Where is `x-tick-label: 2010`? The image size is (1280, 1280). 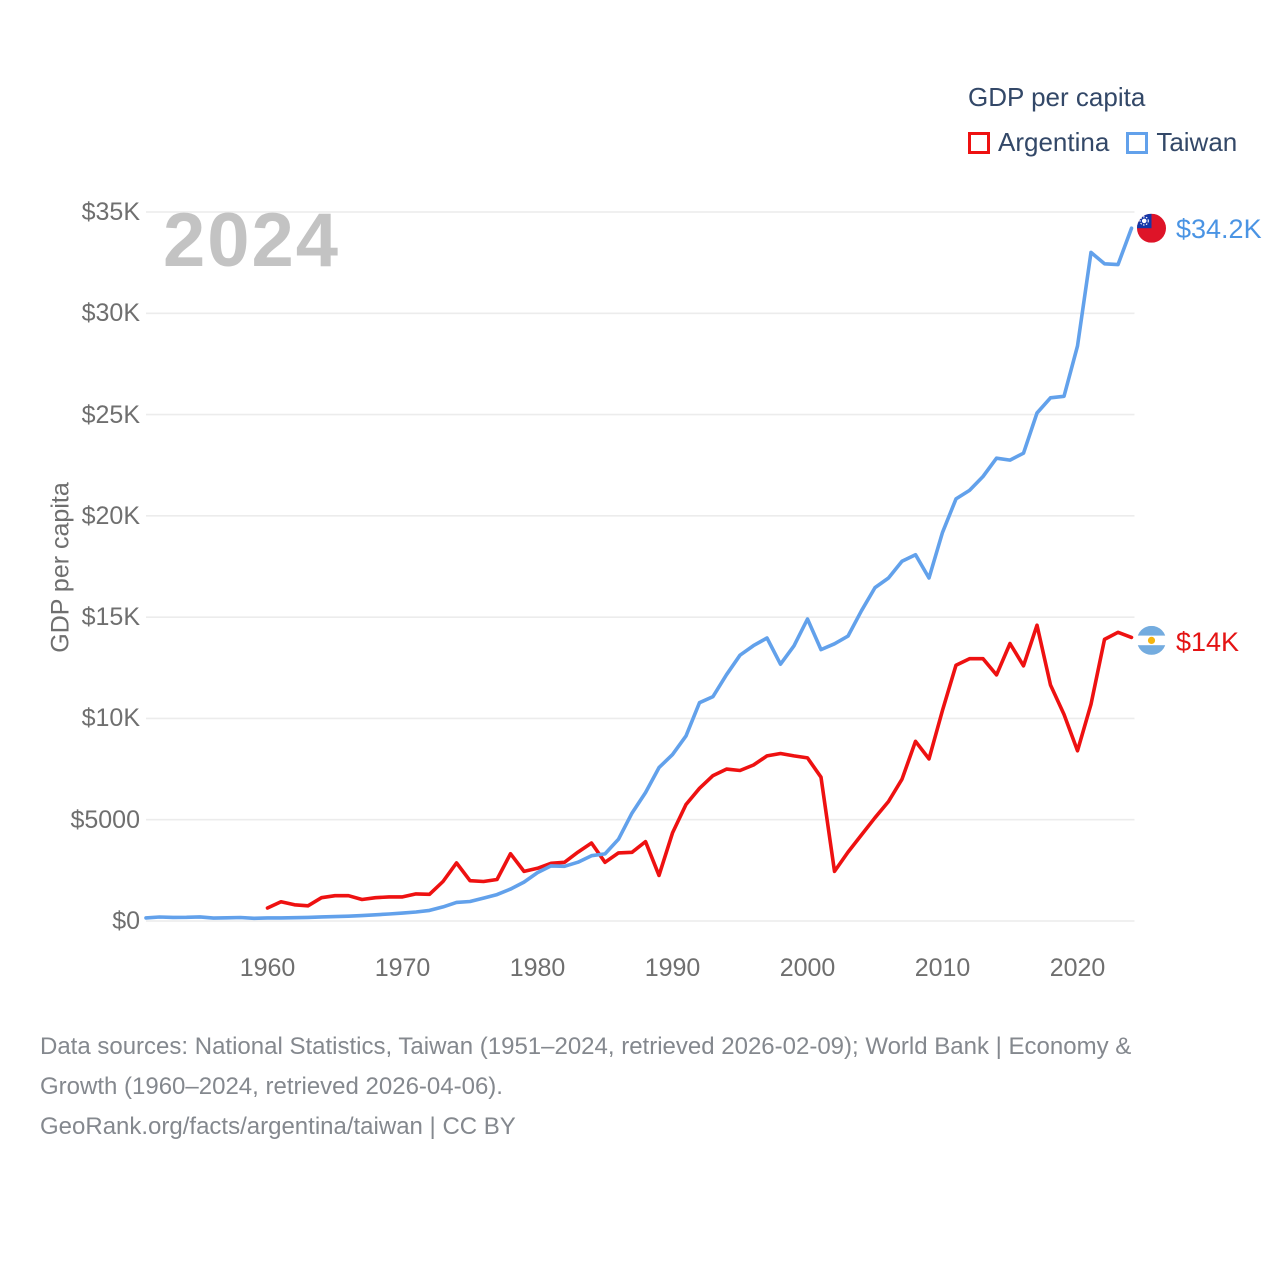
x-tick-label: 2010 is located at coordinates (942, 968).